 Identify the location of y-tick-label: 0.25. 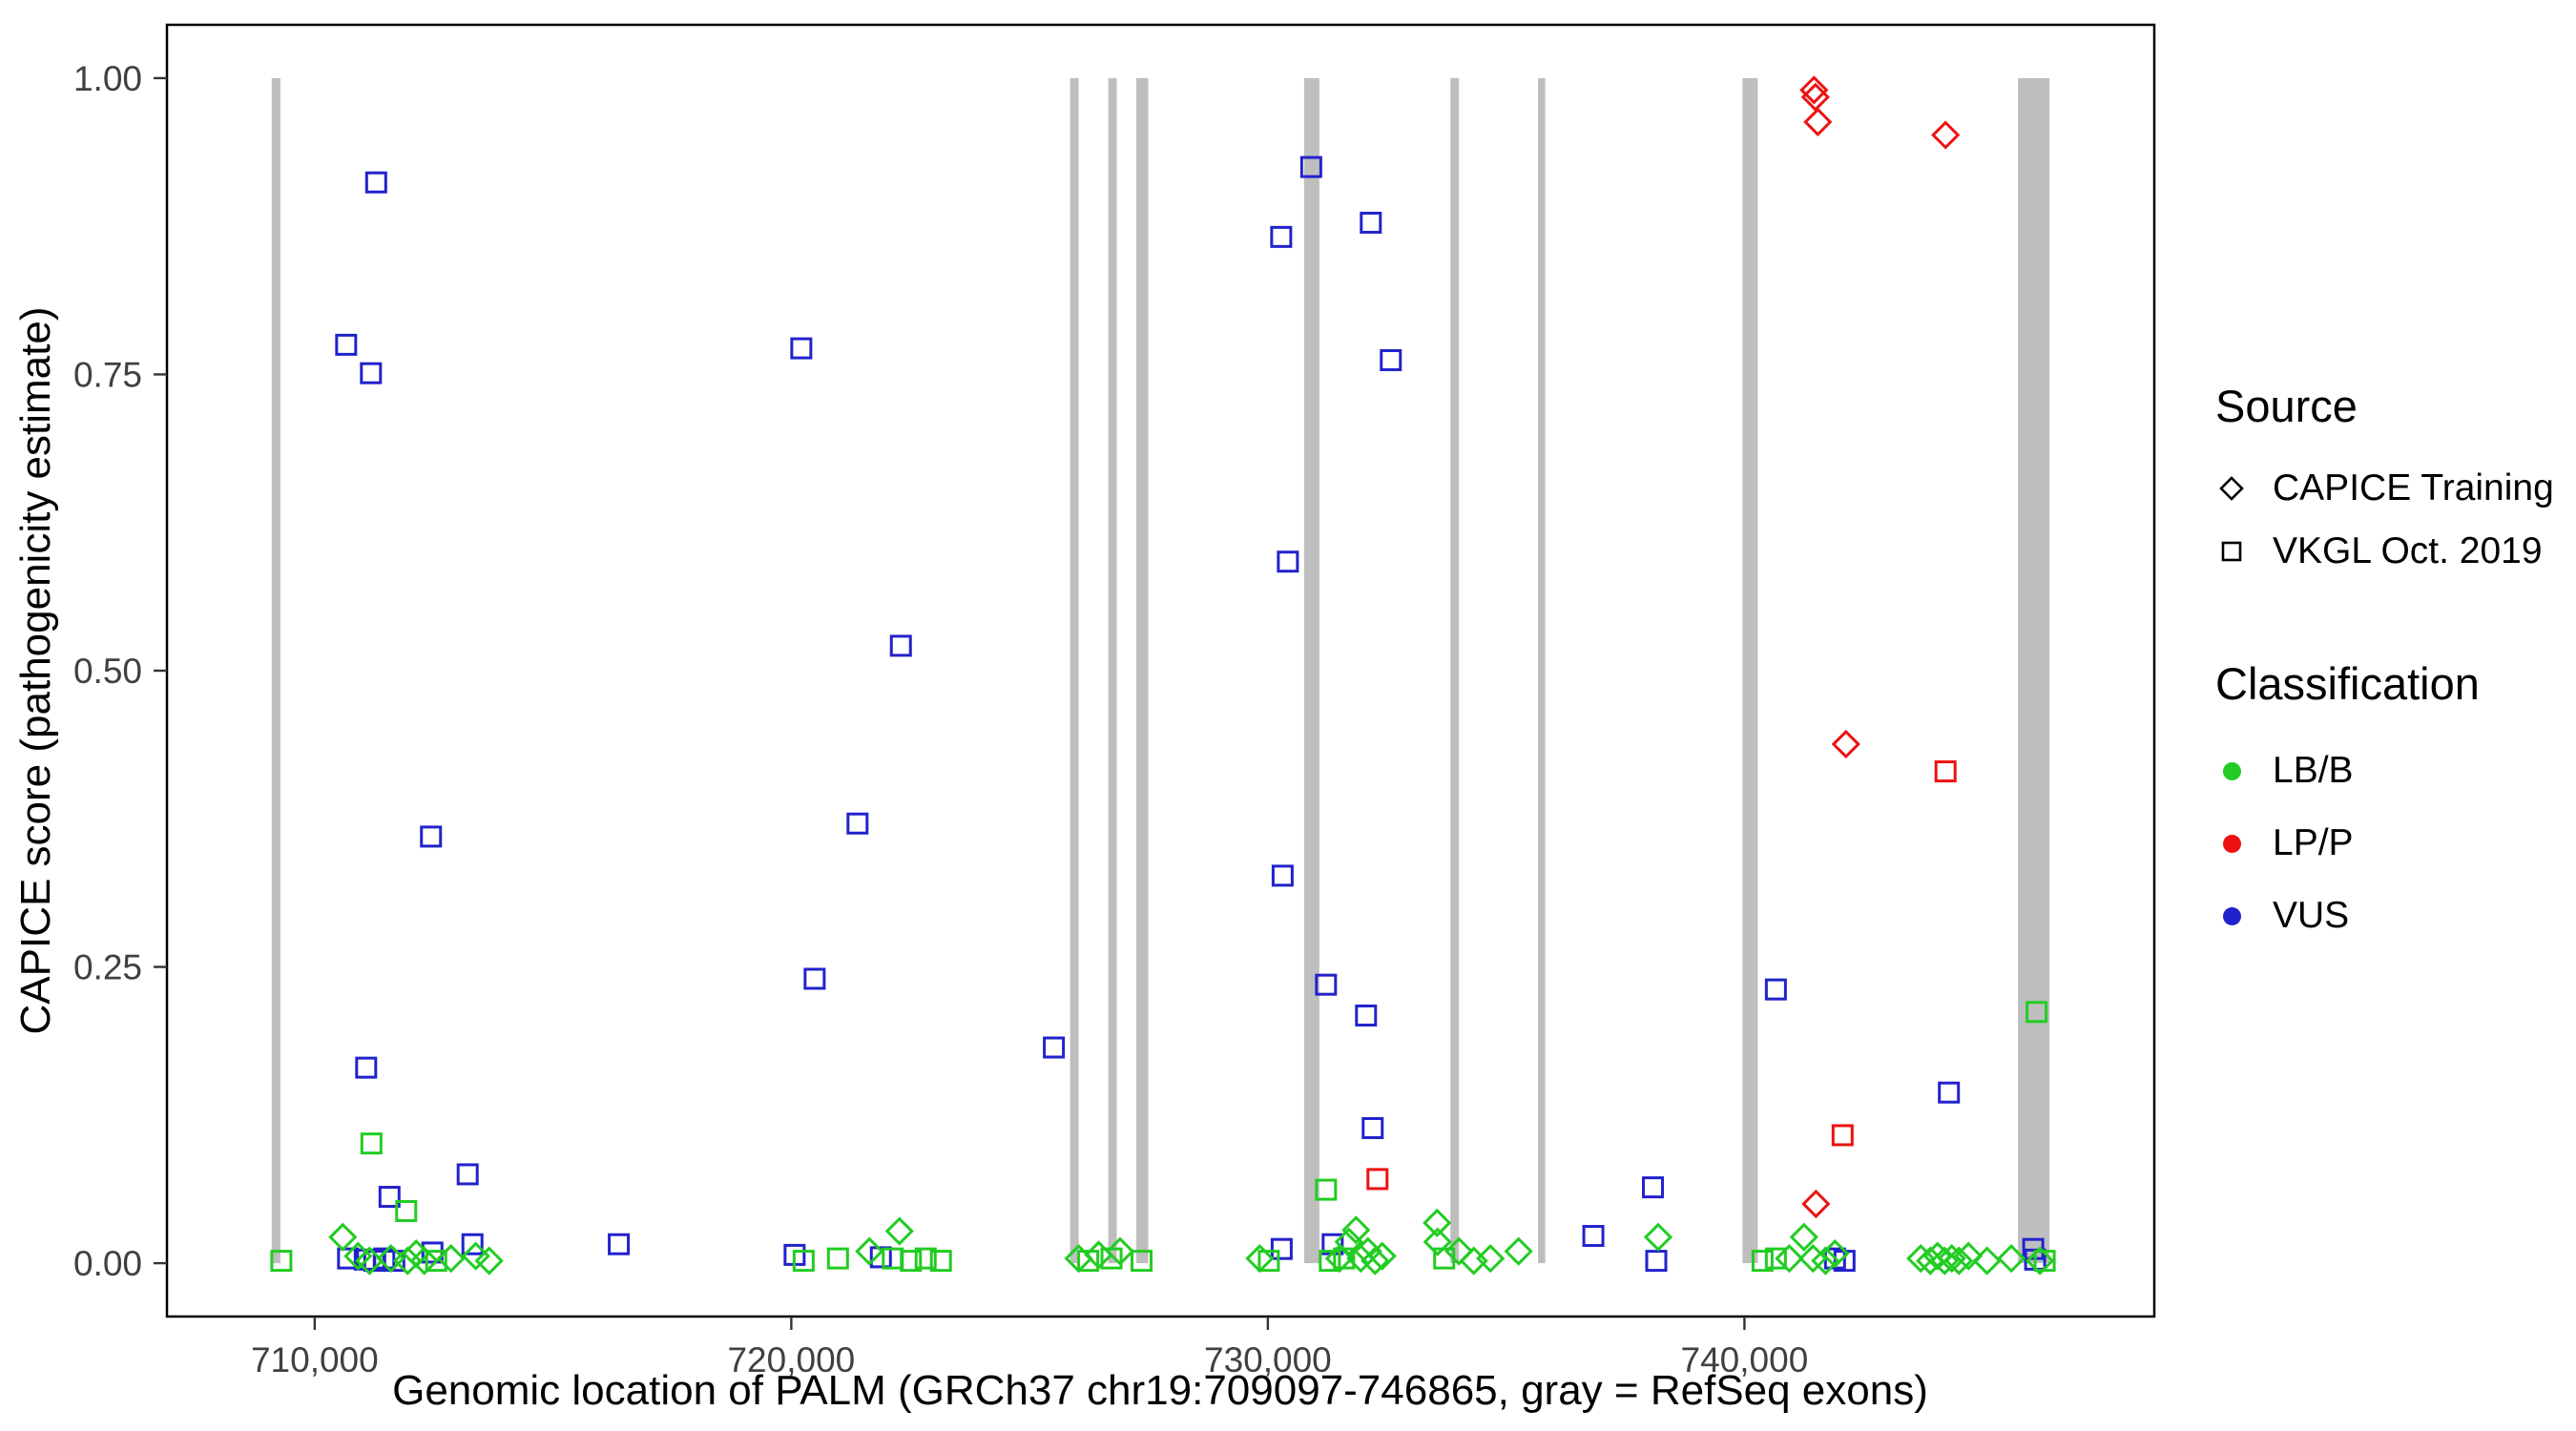
(107, 967).